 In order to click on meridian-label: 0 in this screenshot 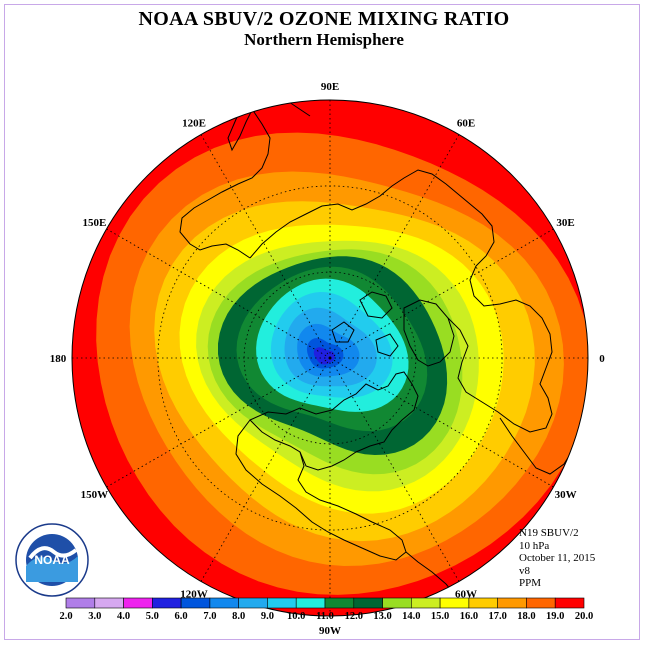, I will do `click(602, 359)`.